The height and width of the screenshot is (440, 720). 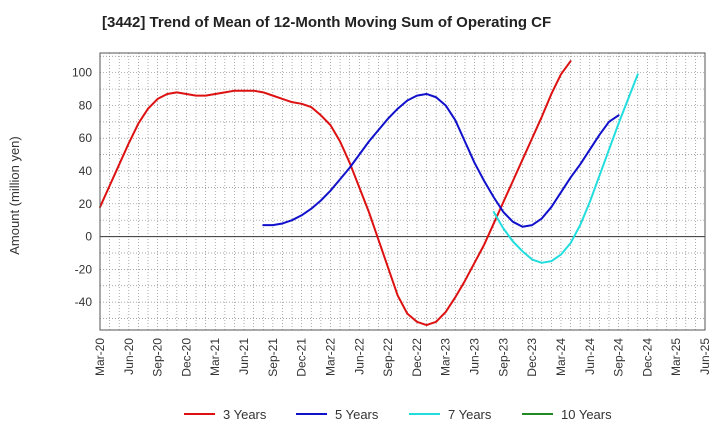 What do you see at coordinates (100, 357) in the screenshot?
I see `x-tick-label: Mar-20` at bounding box center [100, 357].